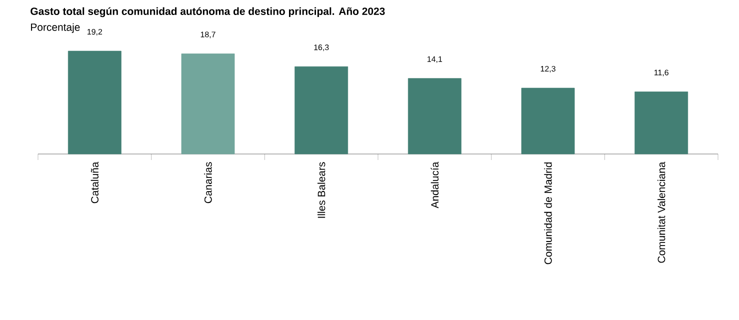 This screenshot has width=739, height=320. Describe the element at coordinates (548, 213) in the screenshot. I see `x-tick-label: Comunidad de Madrid` at that location.